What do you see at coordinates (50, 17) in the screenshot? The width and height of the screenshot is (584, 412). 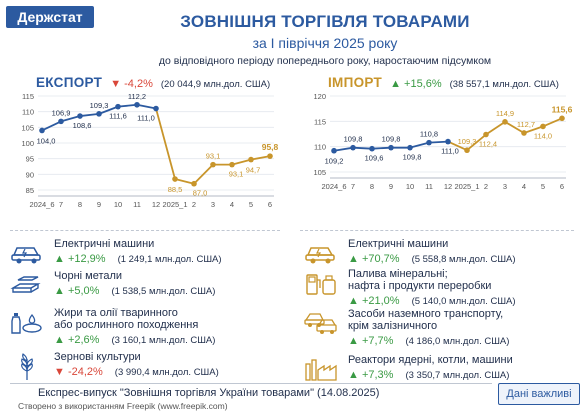 I see `logo: Держстат` at bounding box center [50, 17].